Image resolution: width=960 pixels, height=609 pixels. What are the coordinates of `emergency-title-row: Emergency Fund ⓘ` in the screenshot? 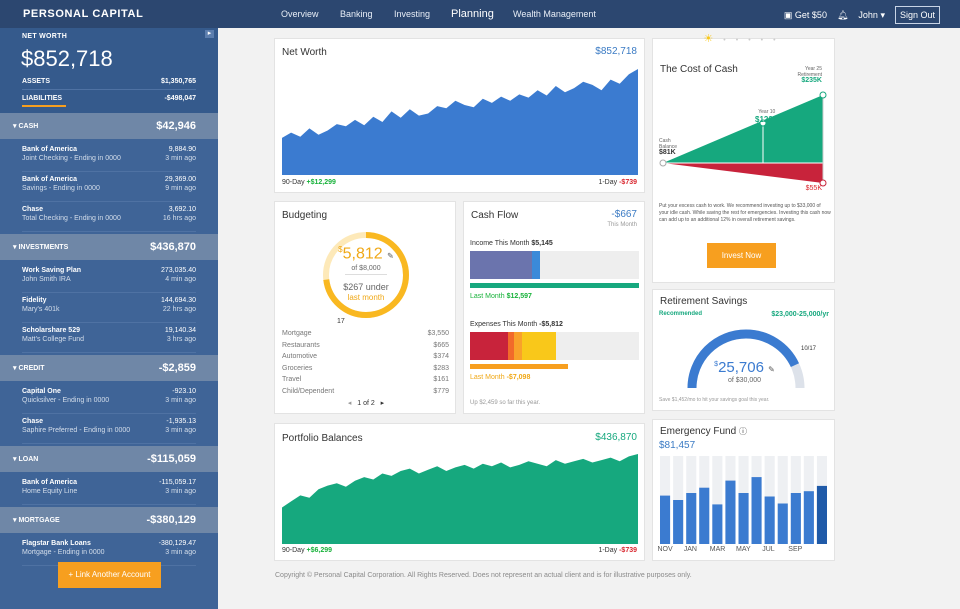 It's located at (703, 431).